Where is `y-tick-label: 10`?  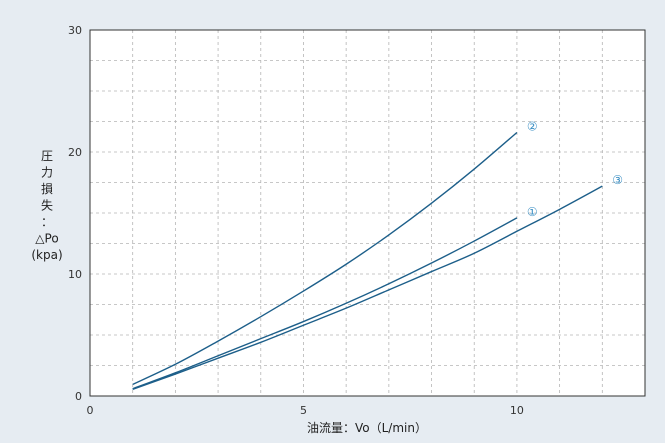
y-tick-label: 10 is located at coordinates (75, 274).